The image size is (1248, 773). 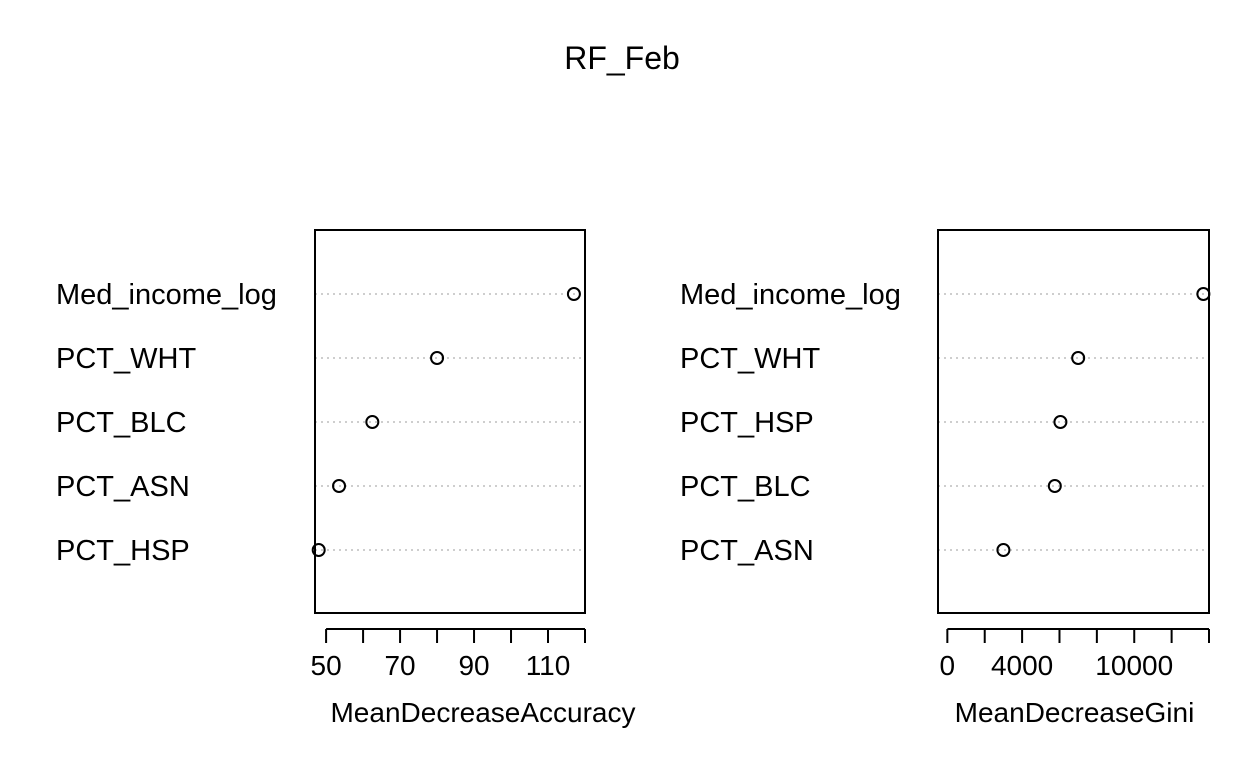 I want to click on x-tick-label: 10000, so click(x=1134, y=665).